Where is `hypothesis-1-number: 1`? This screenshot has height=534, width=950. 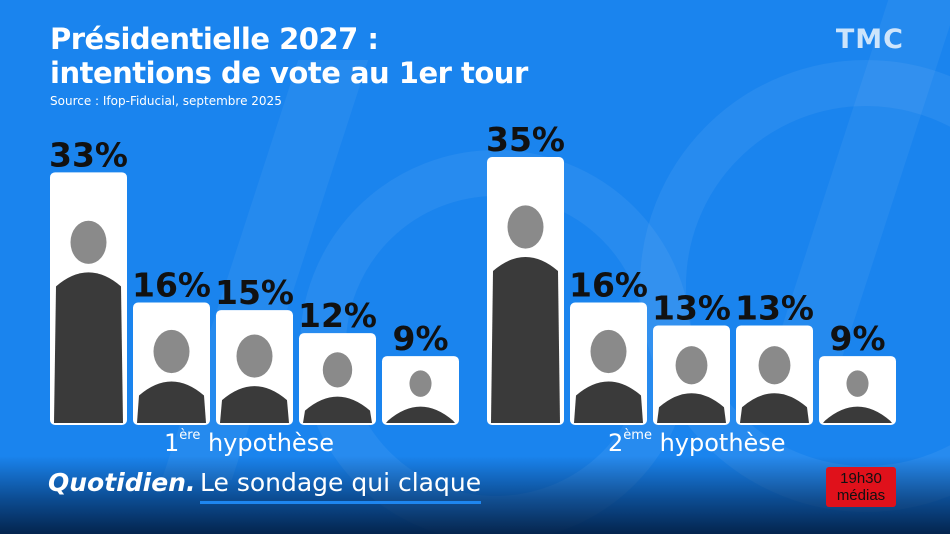 hypothesis-1-number: 1 is located at coordinates (172, 443).